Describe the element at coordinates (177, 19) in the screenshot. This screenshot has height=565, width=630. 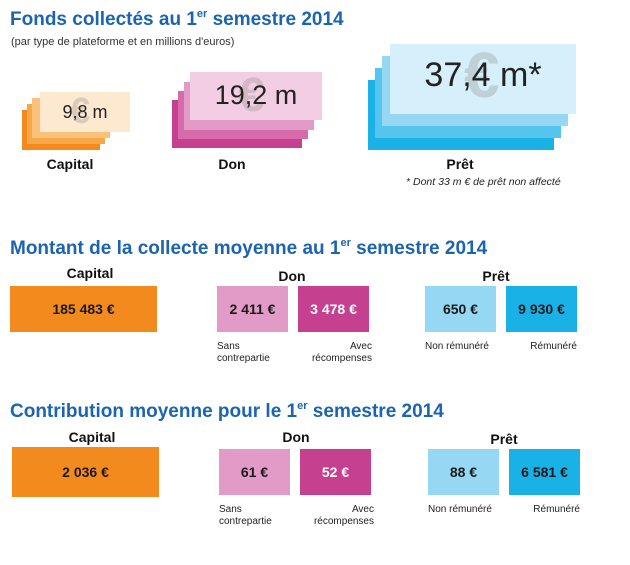
I see `section1-title: Fonds collectés au 1er semestre 2014` at that location.